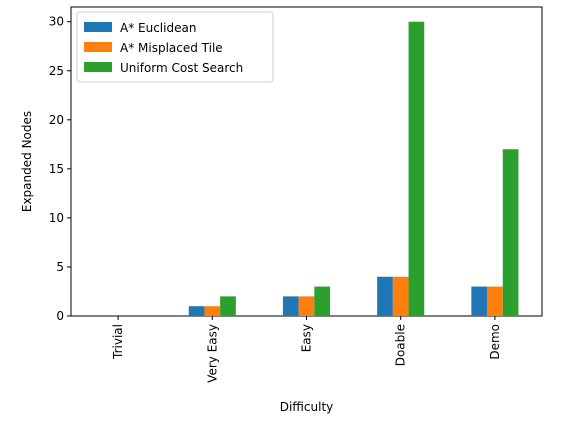 The image size is (580, 426). What do you see at coordinates (60, 267) in the screenshot?
I see `y-tick-label: 5` at bounding box center [60, 267].